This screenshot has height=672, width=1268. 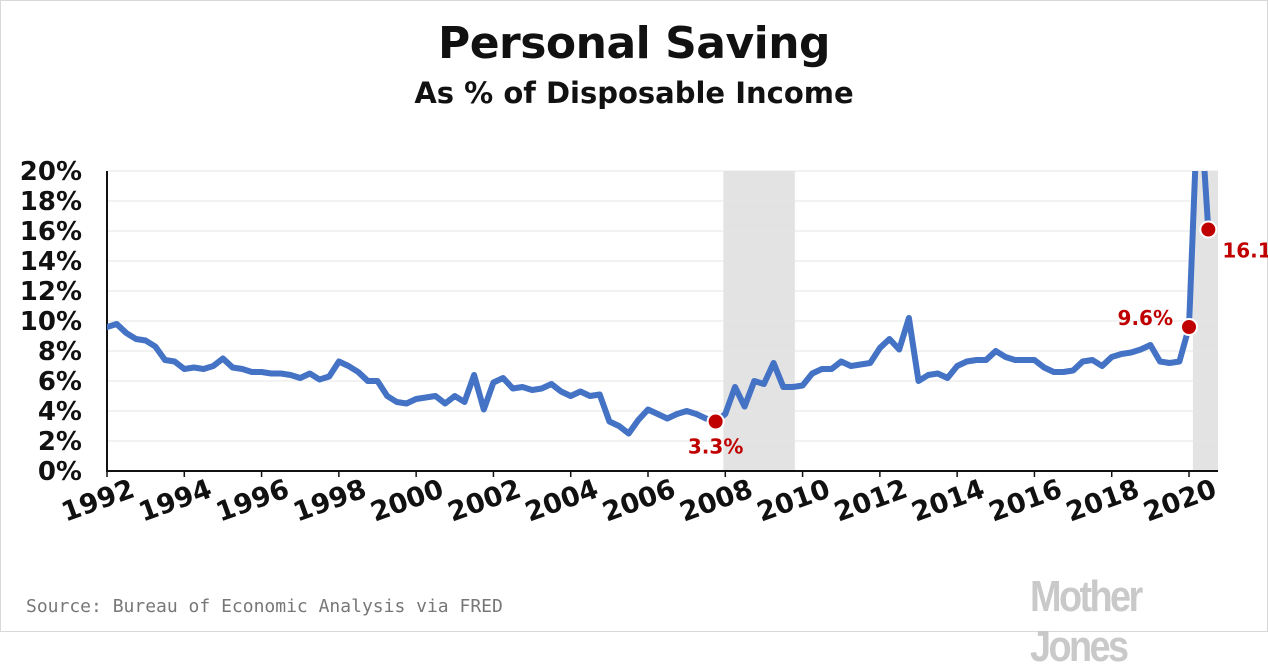 What do you see at coordinates (1245, 251) in the screenshot?
I see `annotation-label: 16.1%` at bounding box center [1245, 251].